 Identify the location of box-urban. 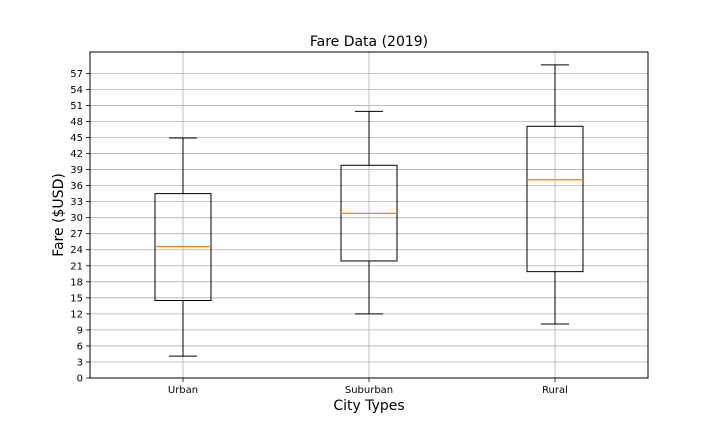
(183, 247).